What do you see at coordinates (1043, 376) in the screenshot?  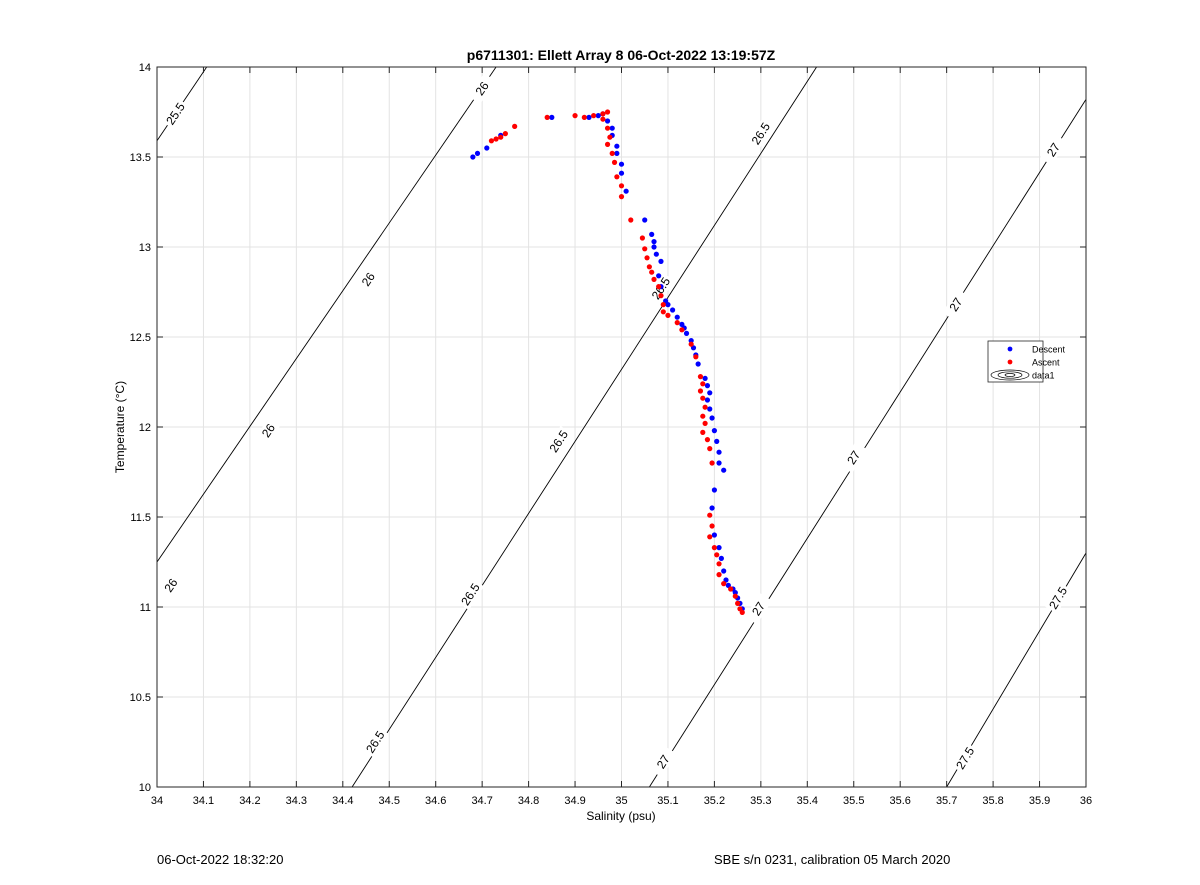 I see `legend-label: data1` at bounding box center [1043, 376].